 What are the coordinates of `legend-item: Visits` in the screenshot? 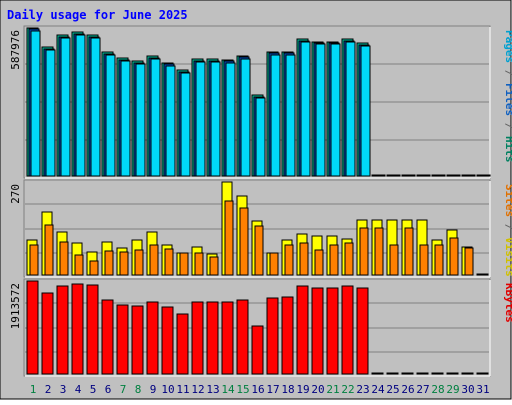 It's located at (507, 257).